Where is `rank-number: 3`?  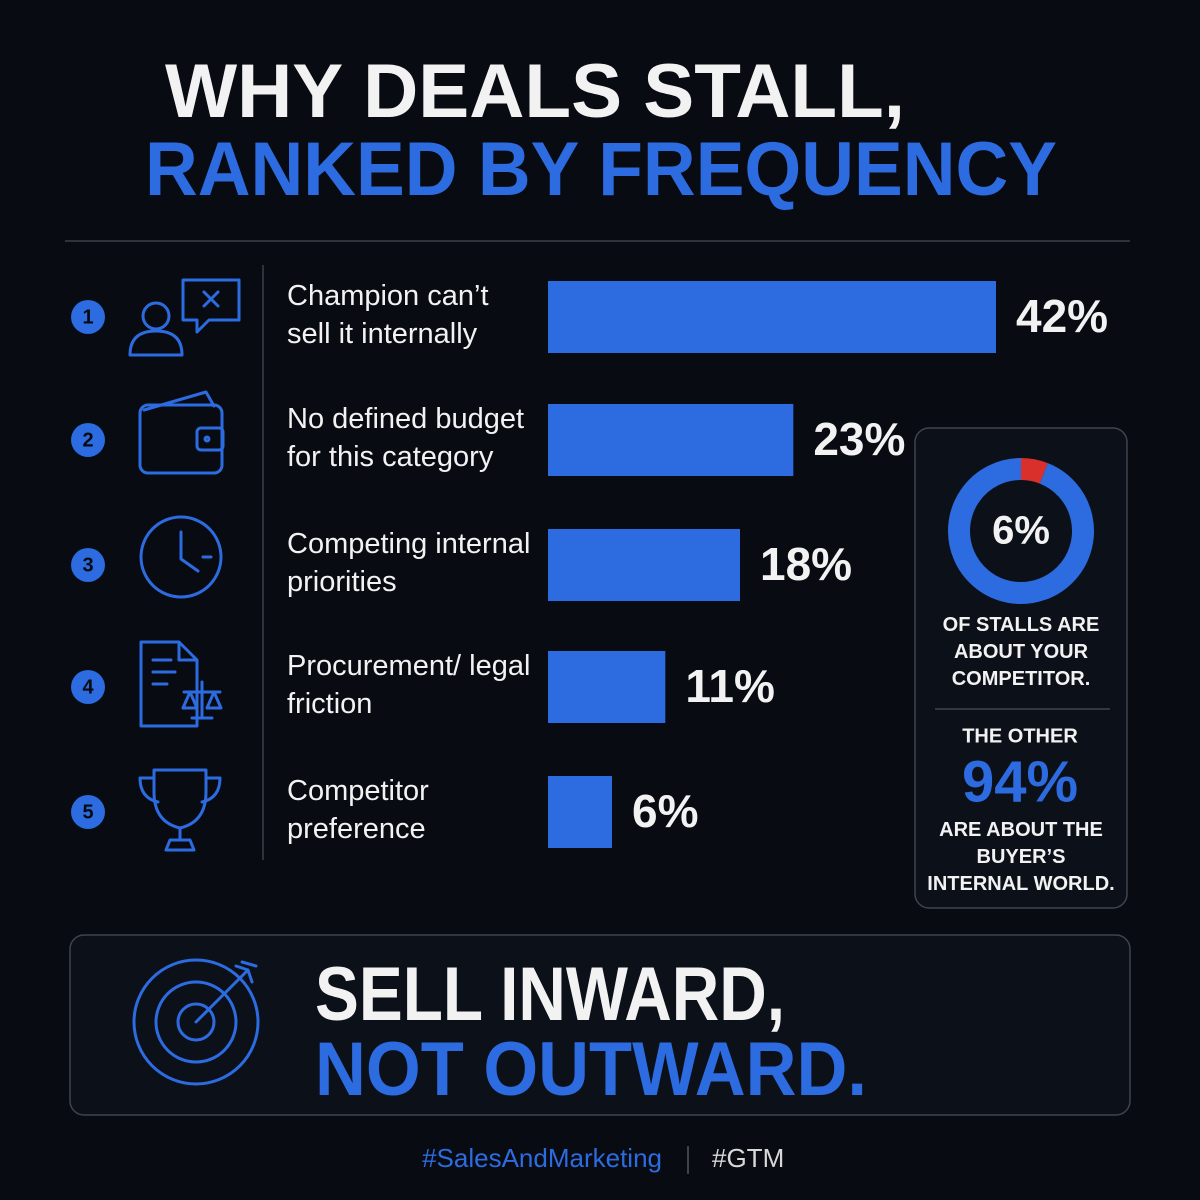
rank-number: 3 is located at coordinates (87, 565).